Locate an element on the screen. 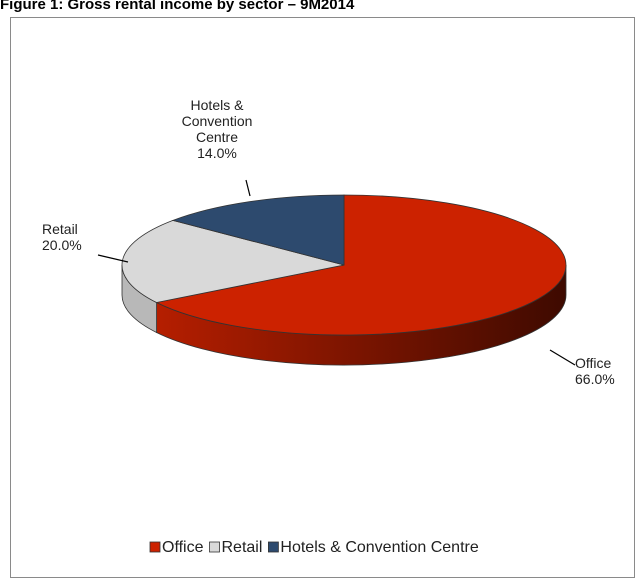 This screenshot has height=581, width=641. legend-label-office: Office is located at coordinates (183, 547).